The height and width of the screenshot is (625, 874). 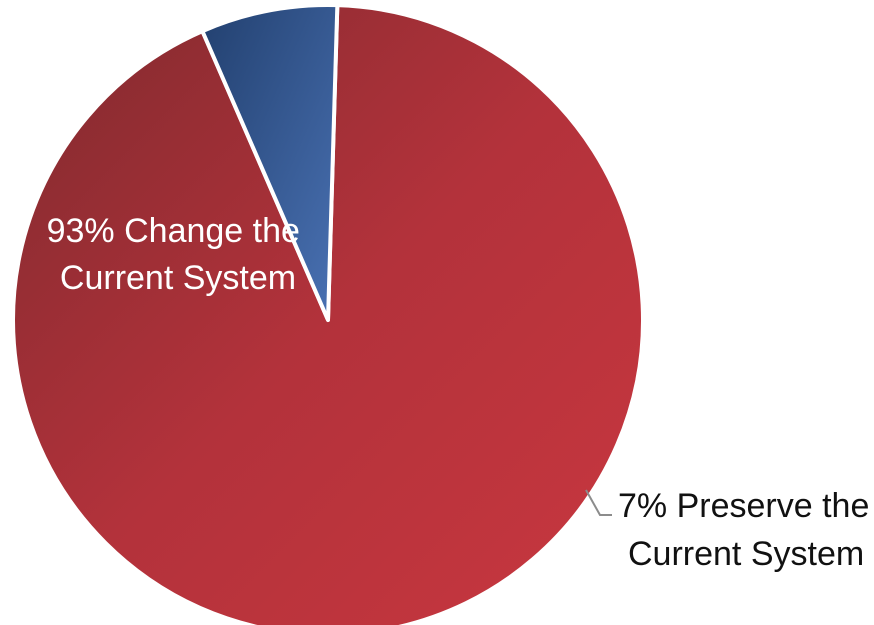 I want to click on pie-slice-preserve, so click(x=270, y=162).